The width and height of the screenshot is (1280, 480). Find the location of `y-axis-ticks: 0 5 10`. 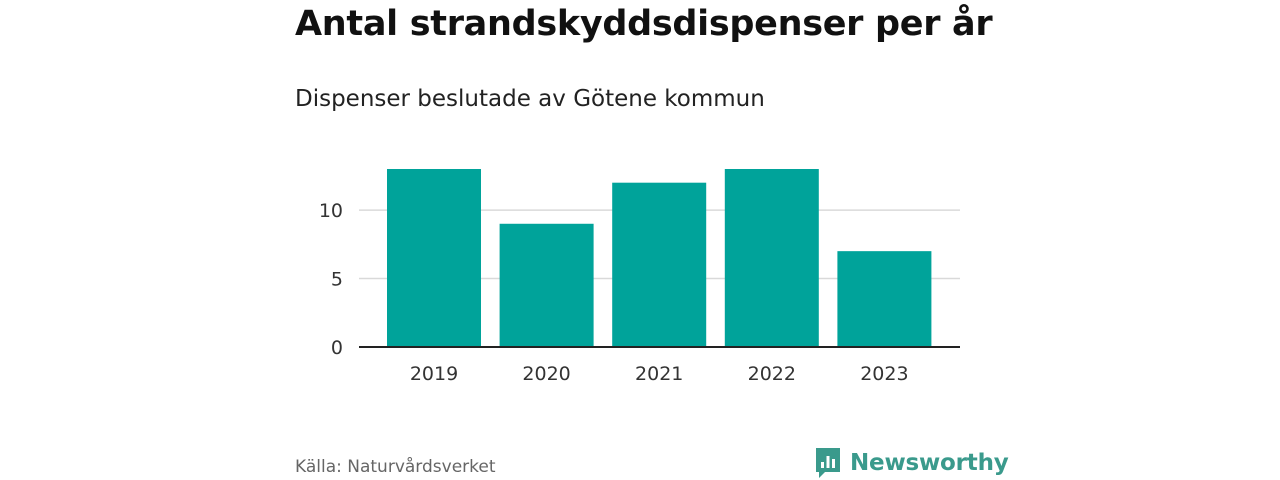

y-axis-ticks: 0 5 10 is located at coordinates (331, 279).